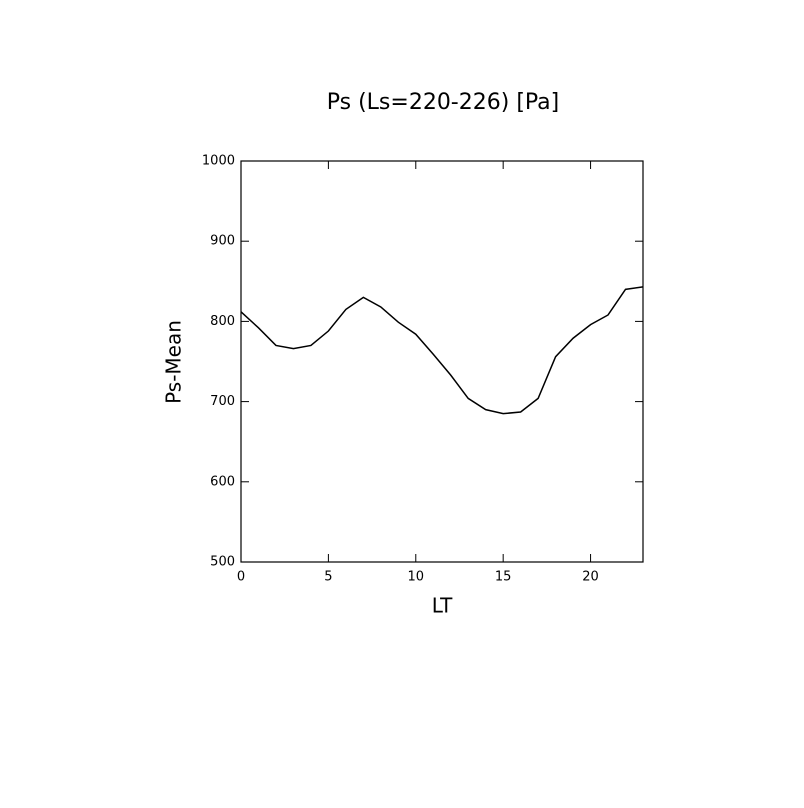  What do you see at coordinates (590, 577) in the screenshot?
I see `x-tick-label: 20` at bounding box center [590, 577].